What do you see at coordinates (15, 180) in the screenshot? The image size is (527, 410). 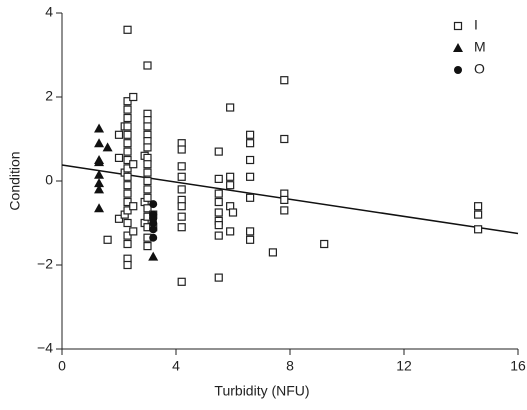 I see `y-axis-label: Condition` at bounding box center [15, 180].